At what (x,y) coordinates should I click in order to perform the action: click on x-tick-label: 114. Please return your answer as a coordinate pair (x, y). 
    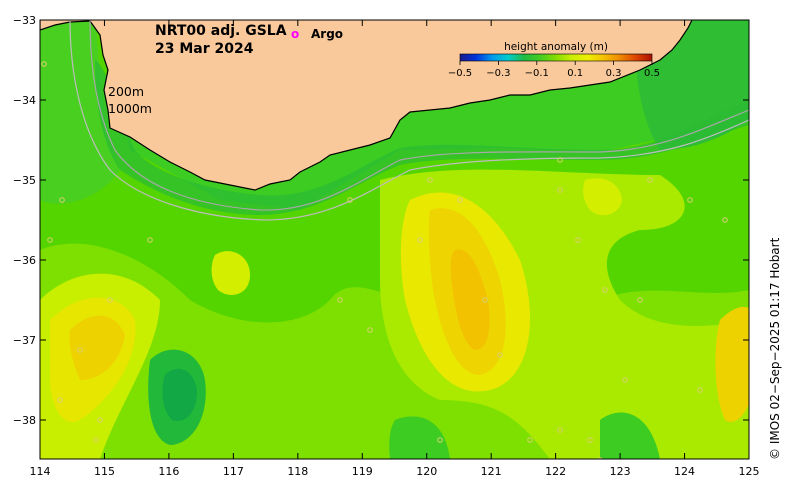
    Looking at the image, I should click on (40, 471).